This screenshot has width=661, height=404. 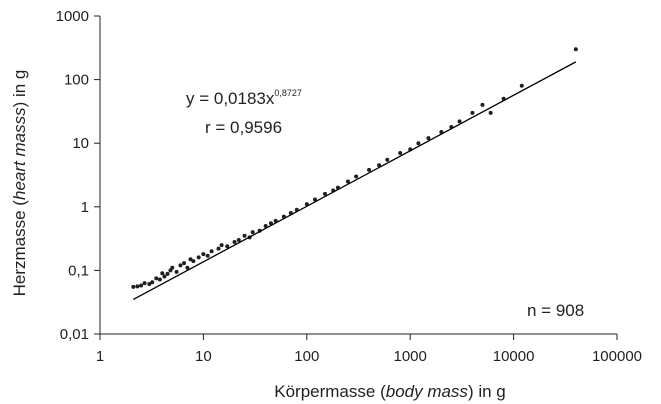 I want to click on y-axis-title-suffix: ) in g, so click(x=19, y=89).